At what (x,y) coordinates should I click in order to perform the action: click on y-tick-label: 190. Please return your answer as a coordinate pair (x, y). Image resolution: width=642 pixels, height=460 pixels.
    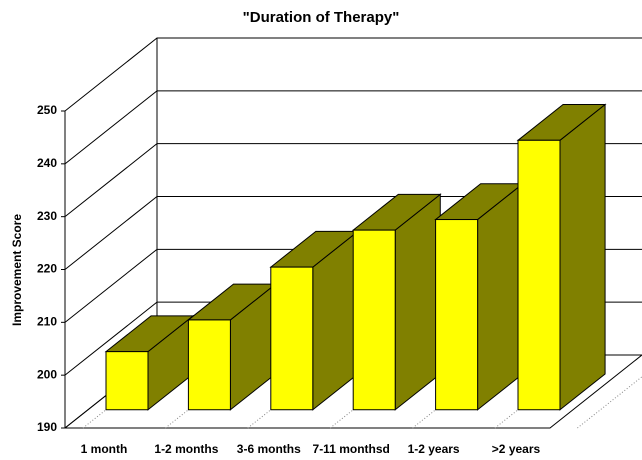
    Looking at the image, I should click on (47, 427).